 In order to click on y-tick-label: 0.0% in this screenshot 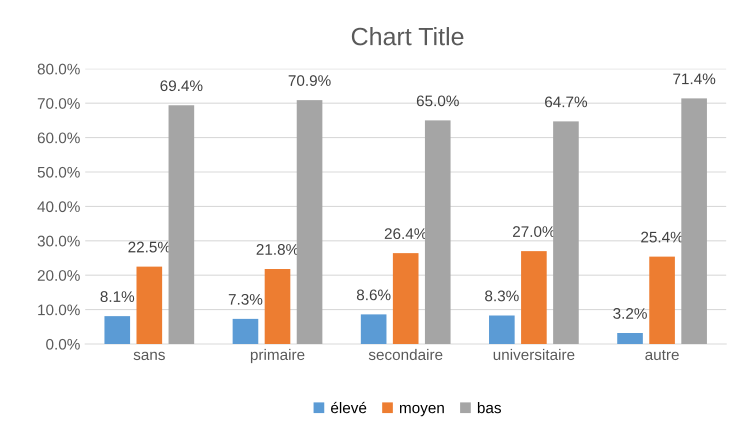, I will do `click(63, 344)`.